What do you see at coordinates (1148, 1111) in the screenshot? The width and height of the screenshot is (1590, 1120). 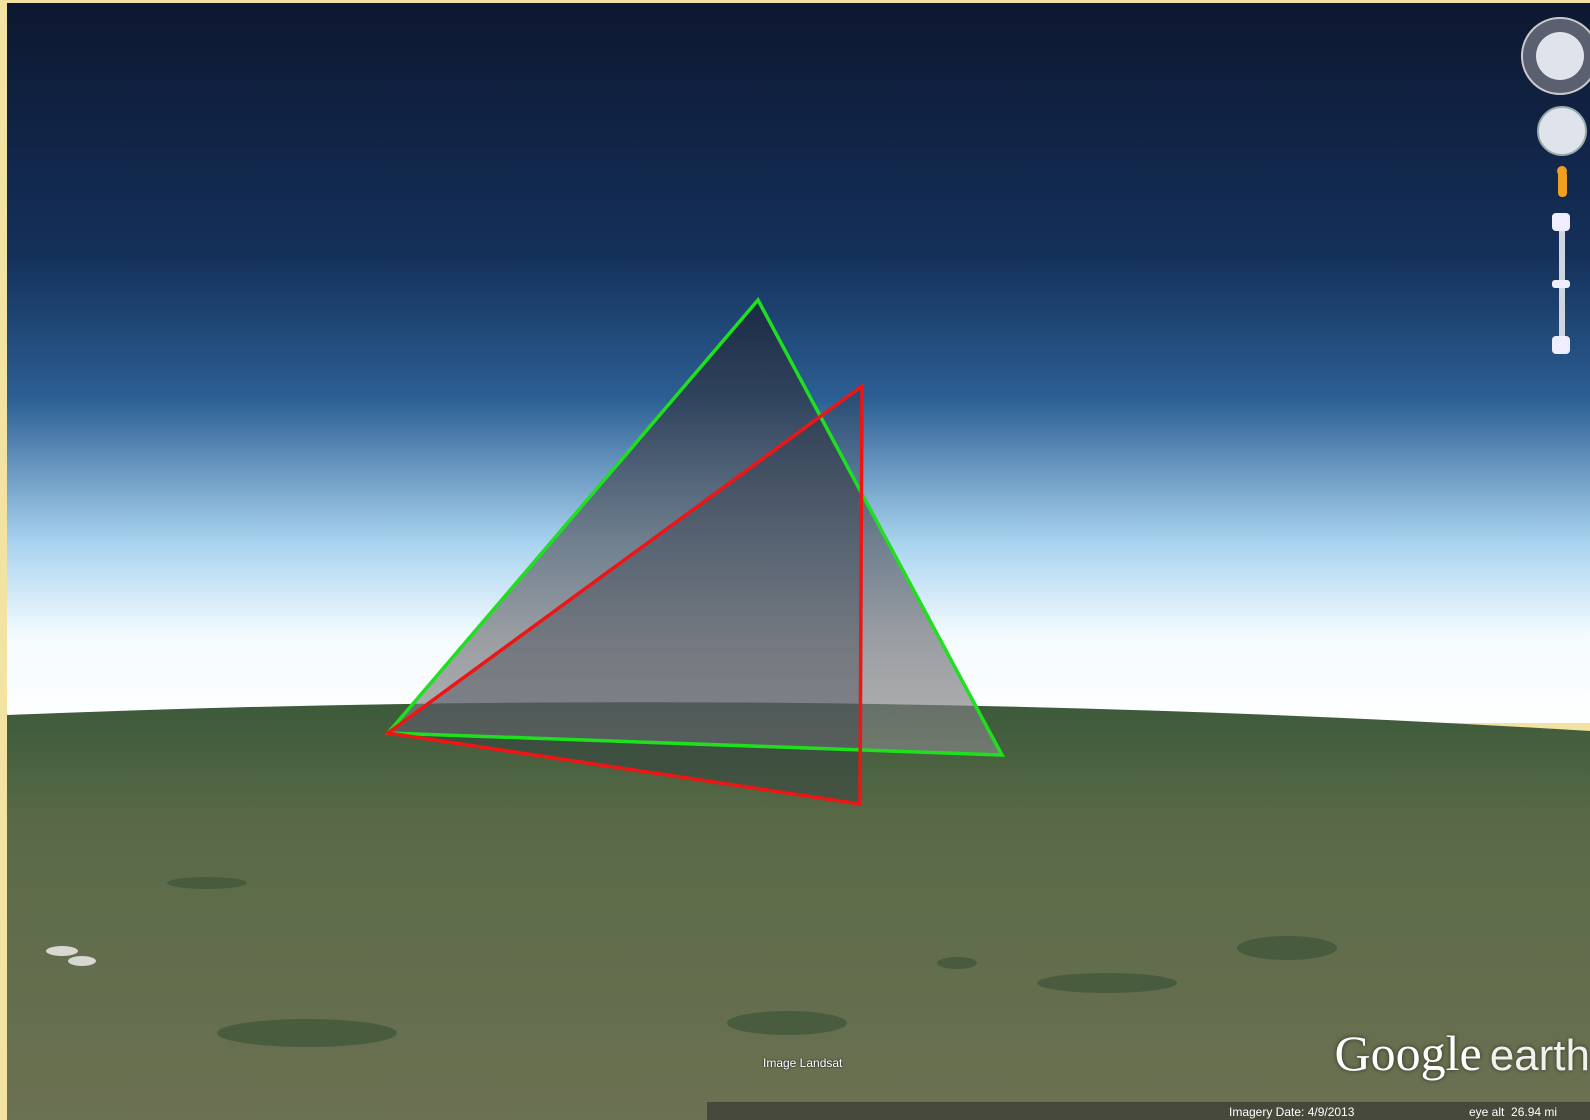 I see `status-bar: Imagery Date: 4/9/2013 eye alt 26.94 mi` at bounding box center [1148, 1111].